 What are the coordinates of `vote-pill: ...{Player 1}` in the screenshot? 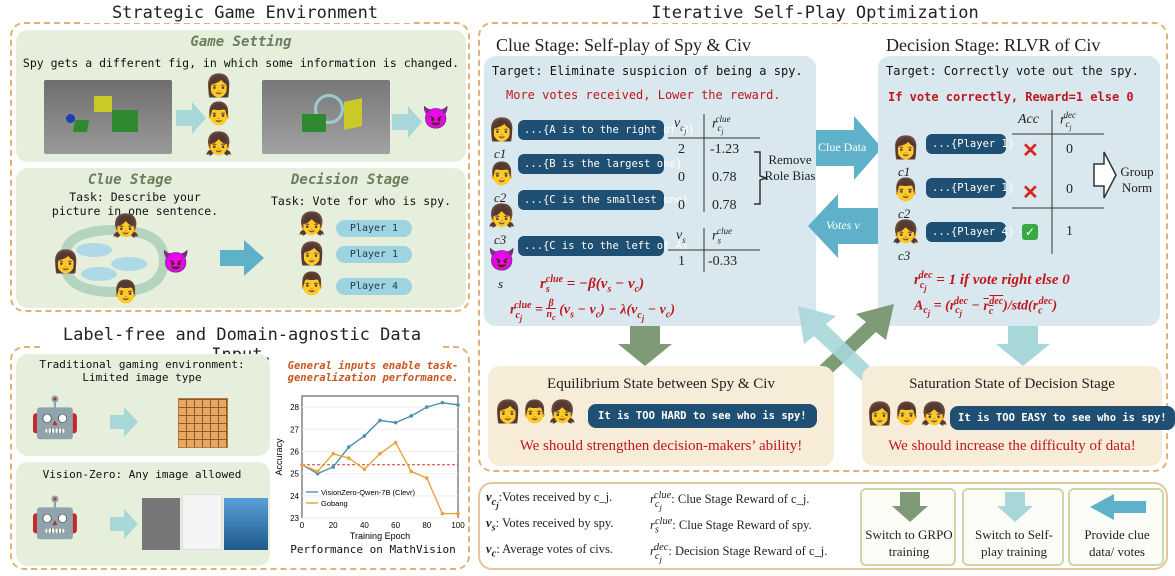 It's located at (970, 188).